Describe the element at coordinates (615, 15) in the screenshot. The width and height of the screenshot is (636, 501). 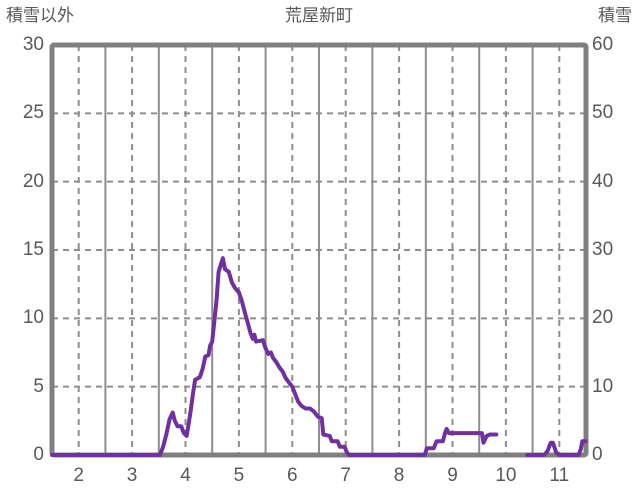
I see `right-axis-caption: 積雪` at that location.